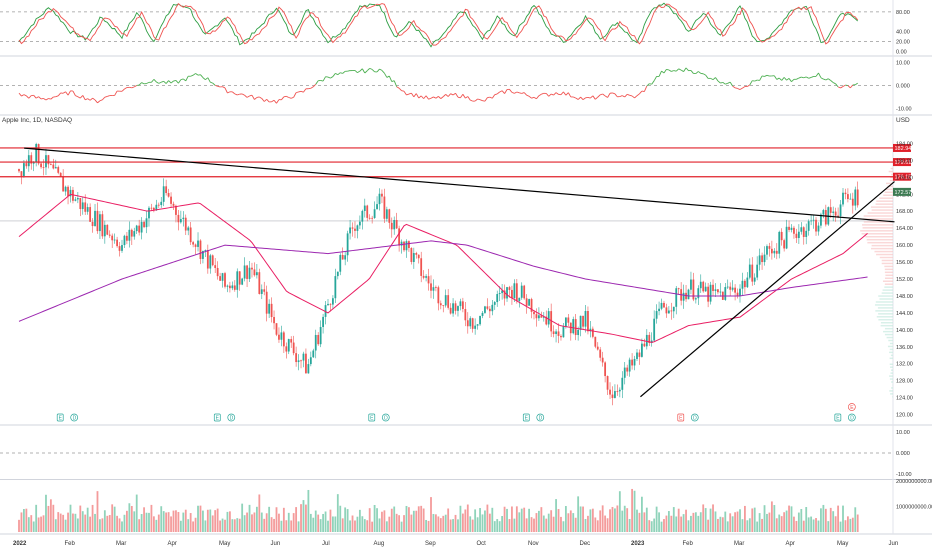 The width and height of the screenshot is (932, 555). What do you see at coordinates (904, 331) in the screenshot?
I see `price-tick-label: 140.00` at bounding box center [904, 331].